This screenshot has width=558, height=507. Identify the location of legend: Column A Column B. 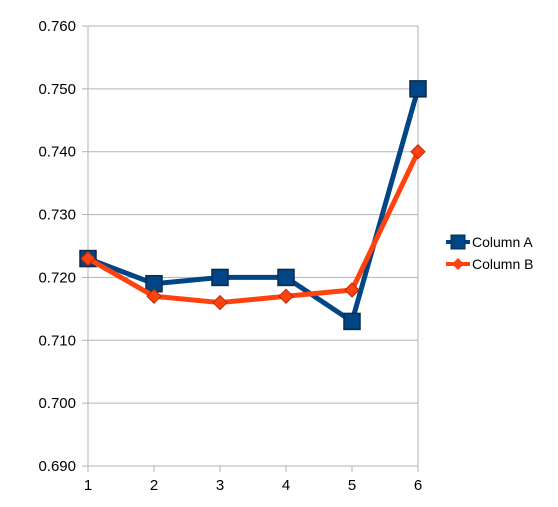
(489, 253).